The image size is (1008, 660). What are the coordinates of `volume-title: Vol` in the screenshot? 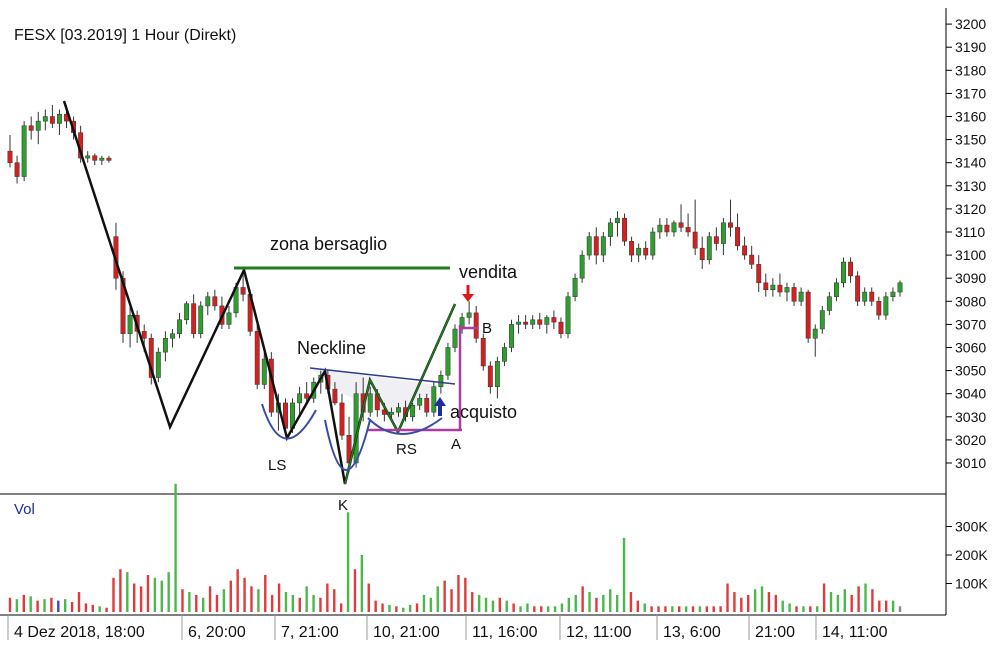 It's located at (24, 509).